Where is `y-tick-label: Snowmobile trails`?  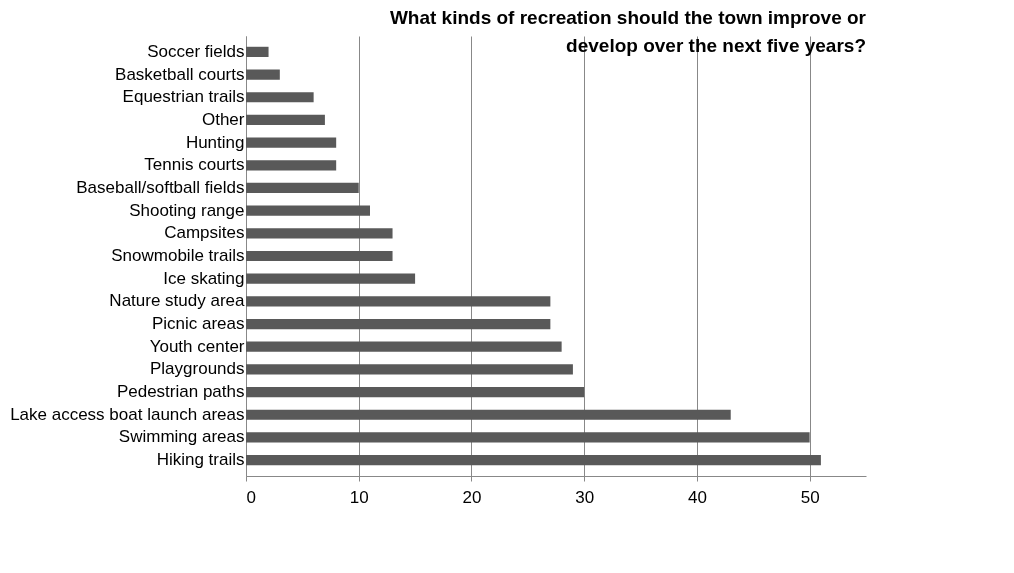 y-tick-label: Snowmobile trails is located at coordinates (178, 255).